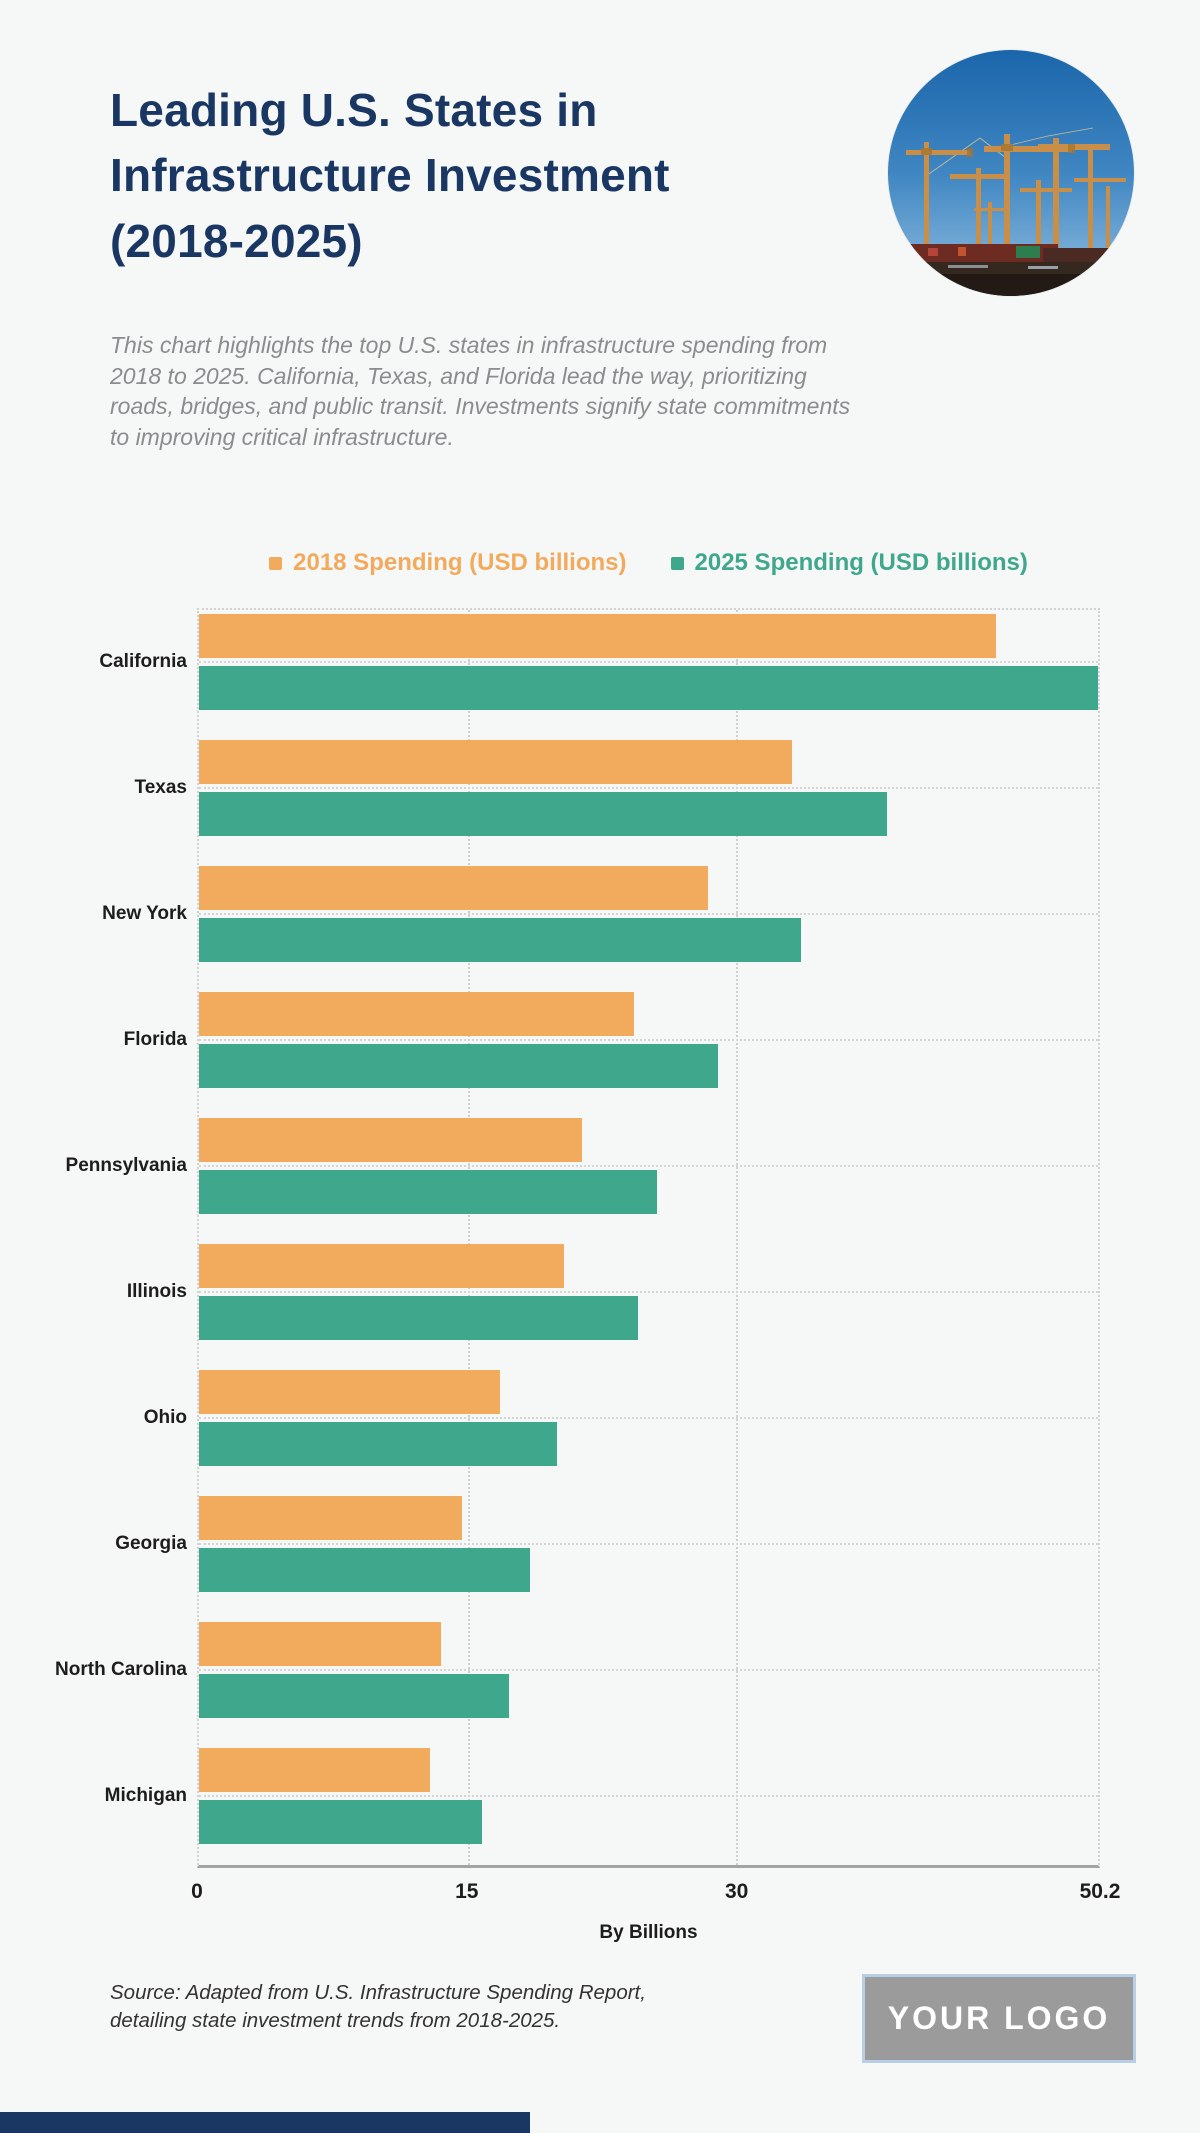 Image resolution: width=1200 pixels, height=2133 pixels. I want to click on chart-row: Pennsylvania, so click(582, 1177).